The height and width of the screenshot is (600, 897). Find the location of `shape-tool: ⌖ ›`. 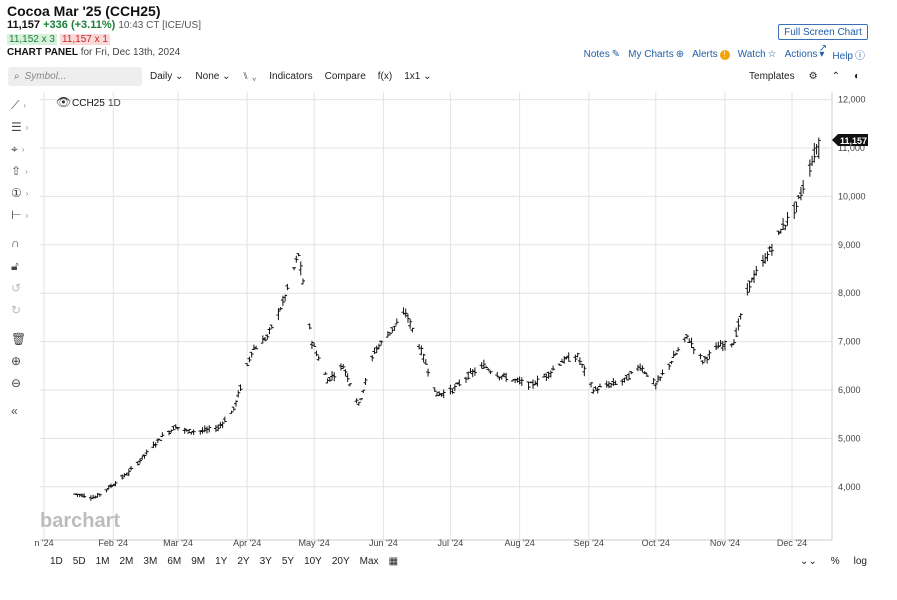

shape-tool: ⌖ › is located at coordinates (25, 149).